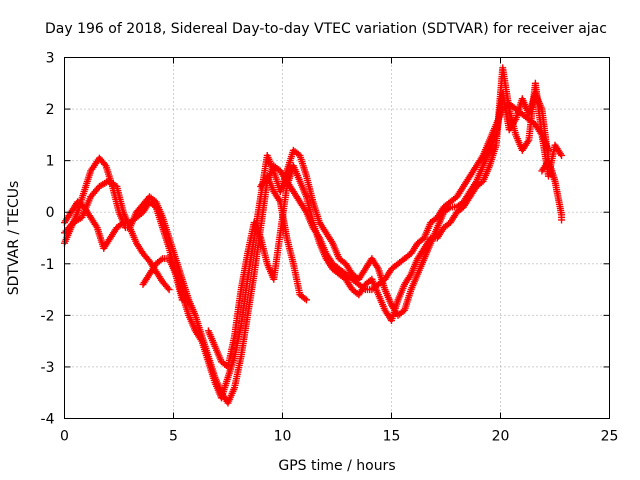  What do you see at coordinates (173, 437) in the screenshot?
I see `x-tick-label: 5` at bounding box center [173, 437].